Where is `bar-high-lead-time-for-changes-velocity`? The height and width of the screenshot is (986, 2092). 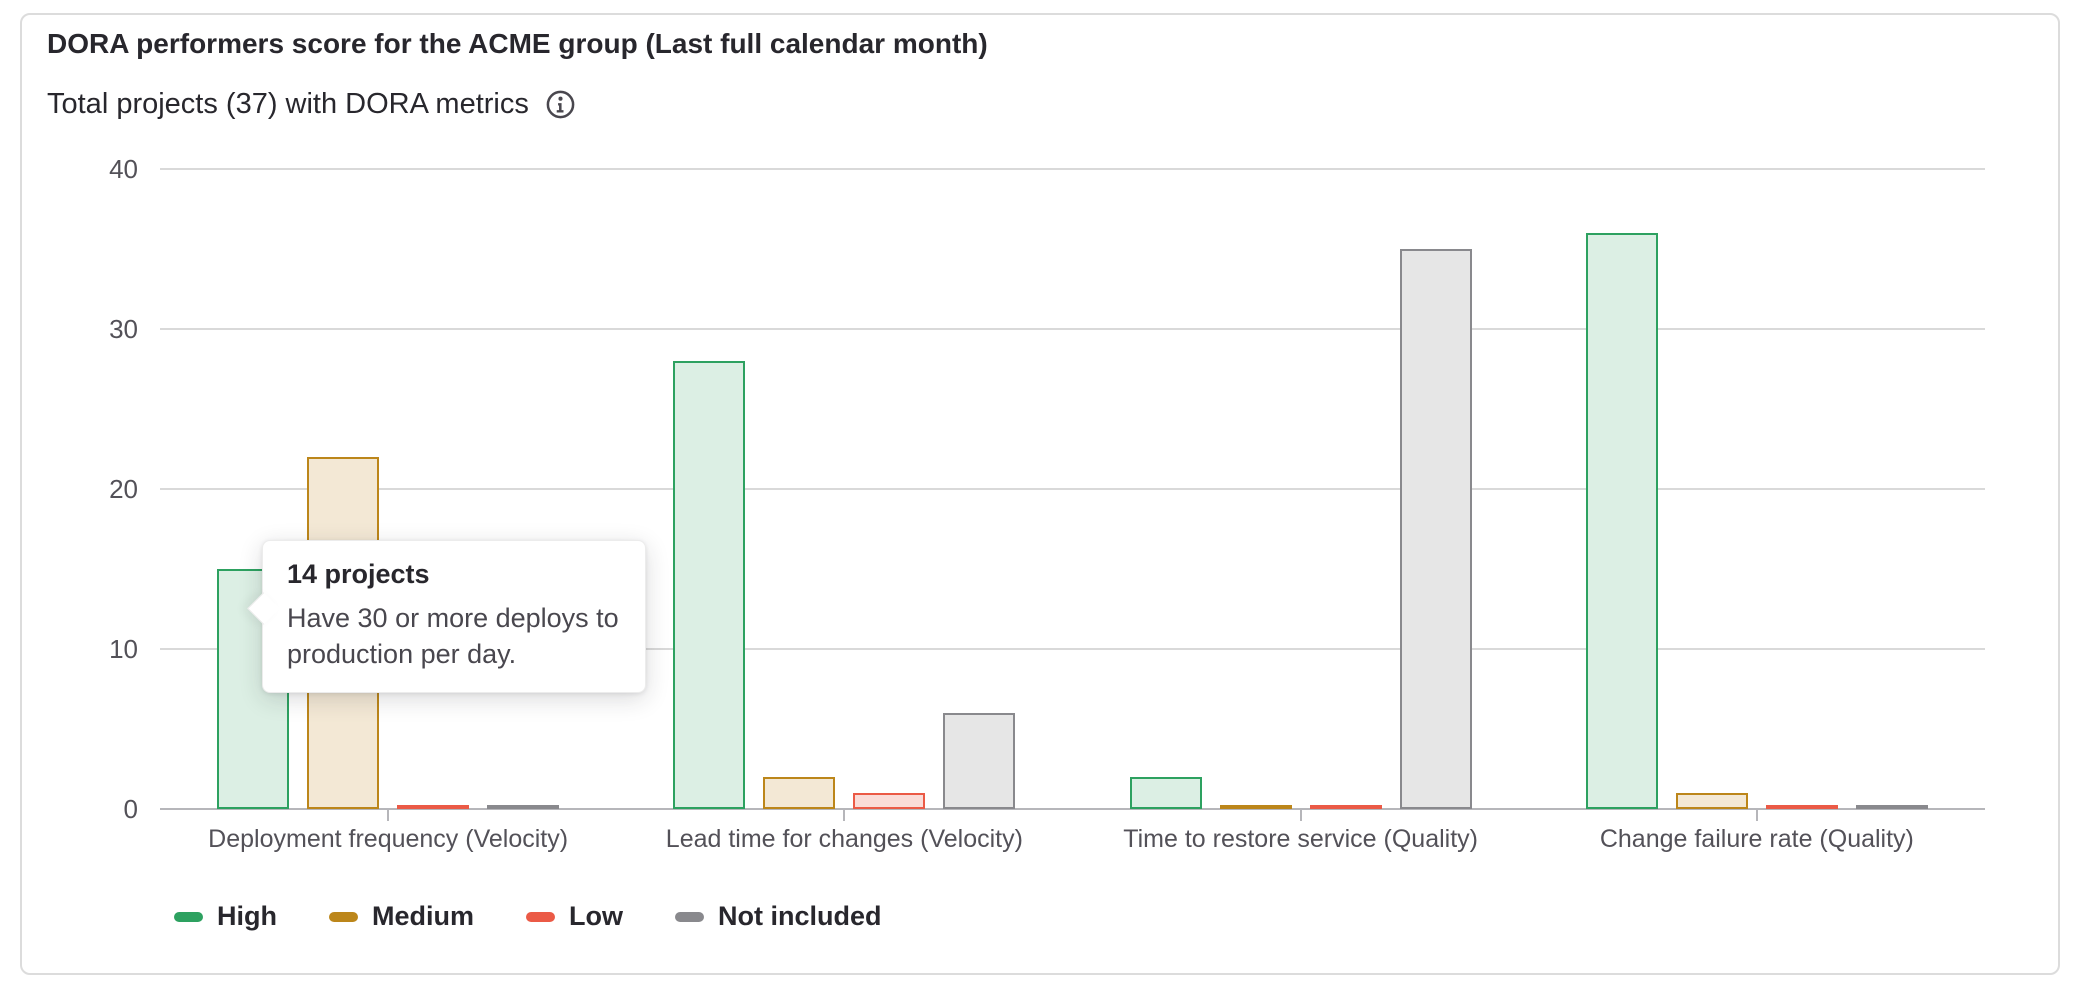
bar-high-lead-time-for-changes-velocity is located at coordinates (709, 585).